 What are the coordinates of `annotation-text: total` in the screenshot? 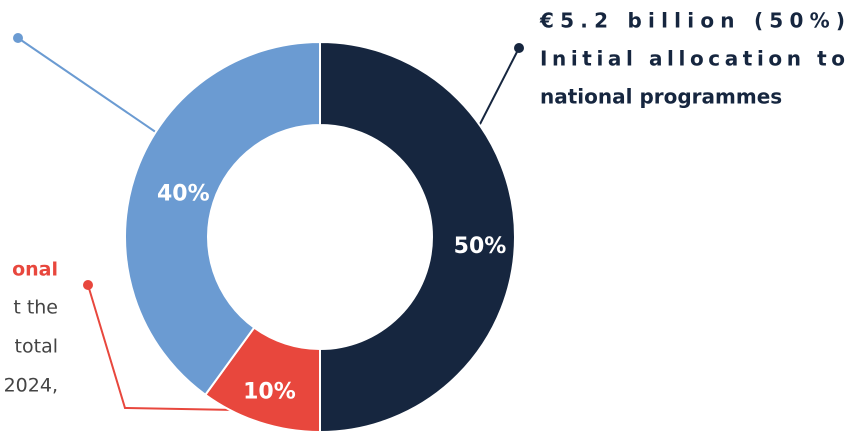 It's located at (36, 347).